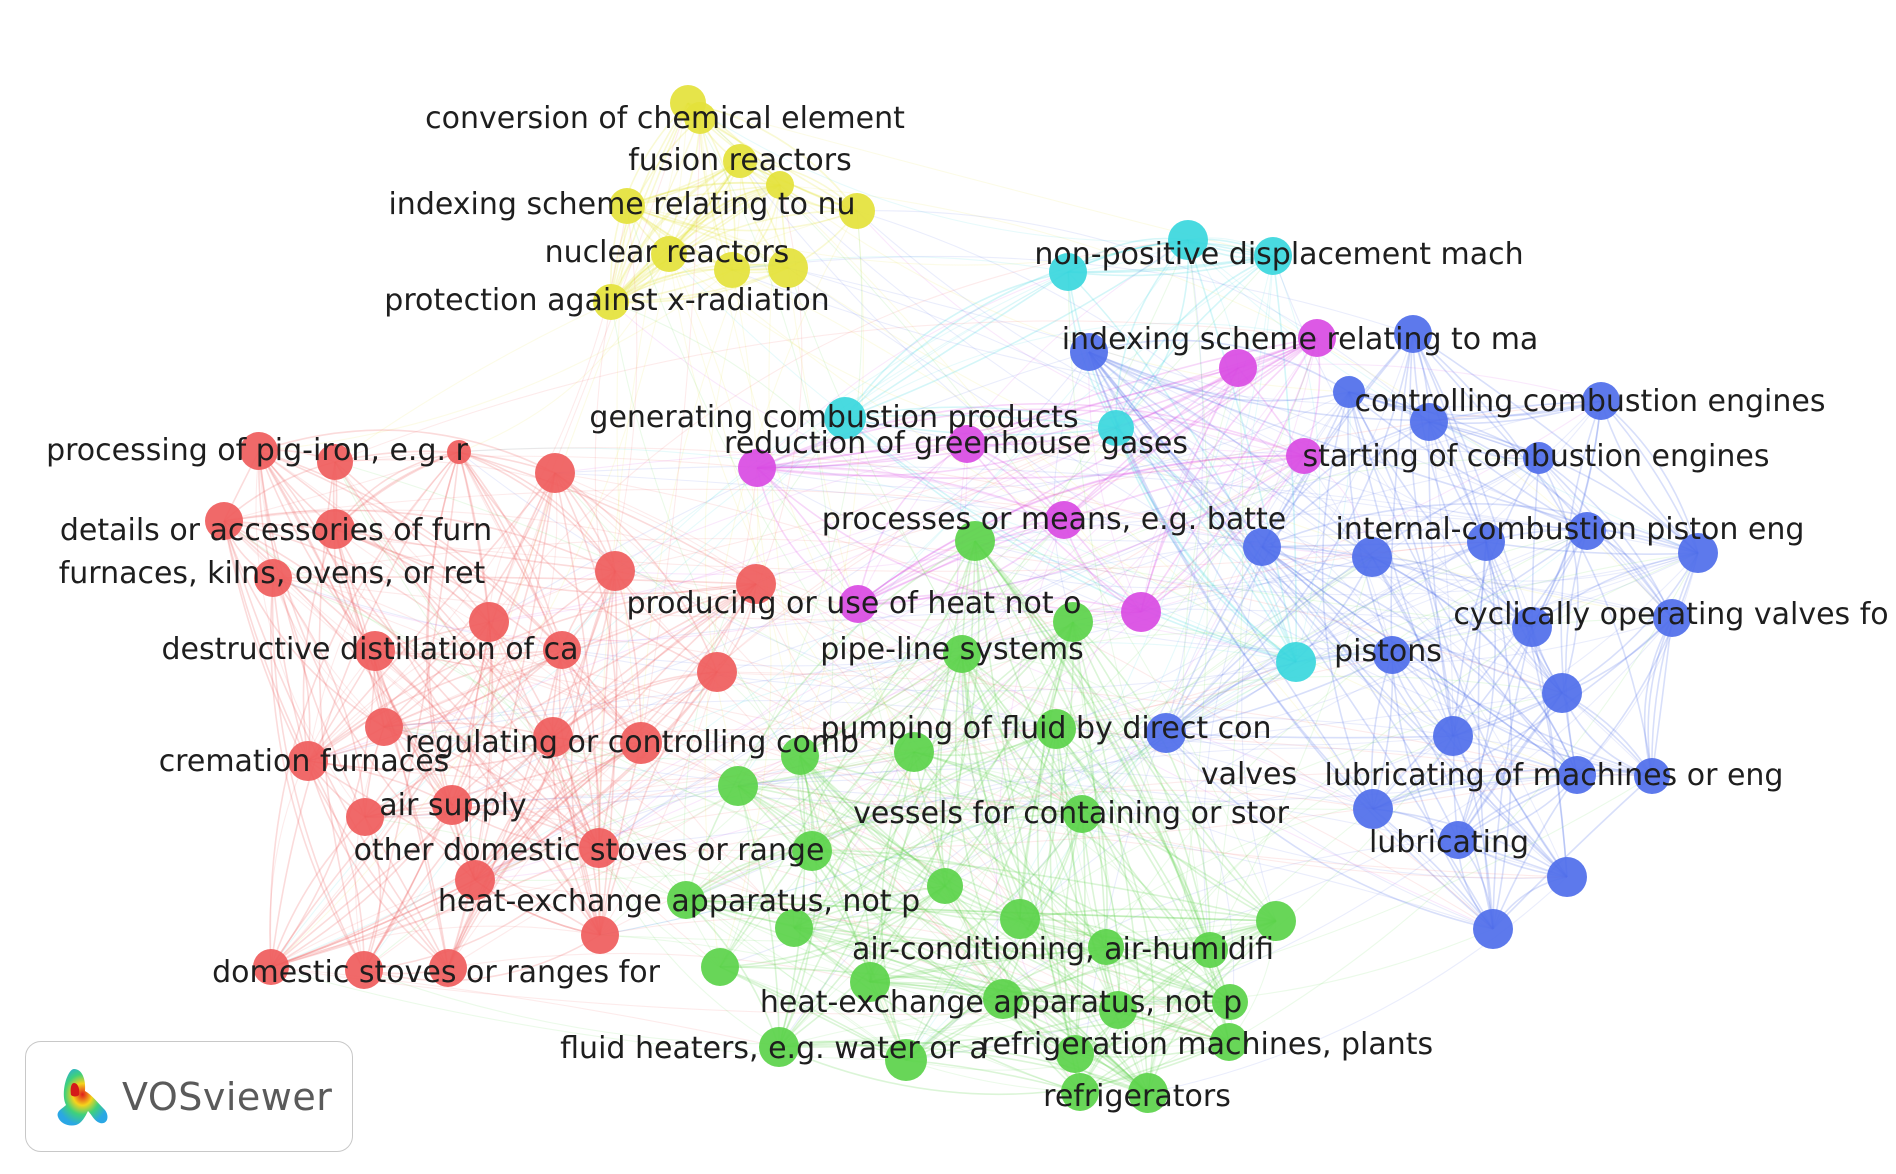  Describe the element at coordinates (665, 118) in the screenshot. I see `node-label: conversion of chemical element` at that location.